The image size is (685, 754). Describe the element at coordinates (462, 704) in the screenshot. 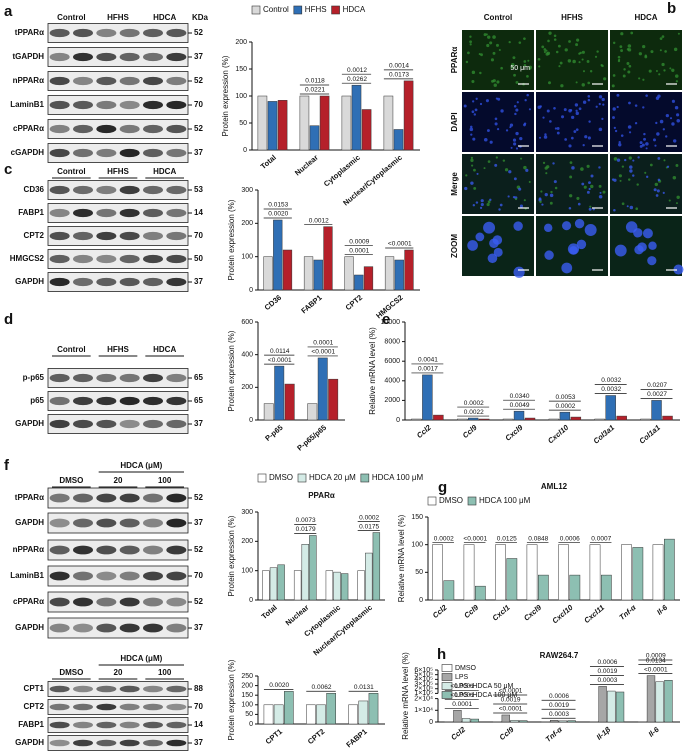

I see `p-value: 0.0001` at that location.